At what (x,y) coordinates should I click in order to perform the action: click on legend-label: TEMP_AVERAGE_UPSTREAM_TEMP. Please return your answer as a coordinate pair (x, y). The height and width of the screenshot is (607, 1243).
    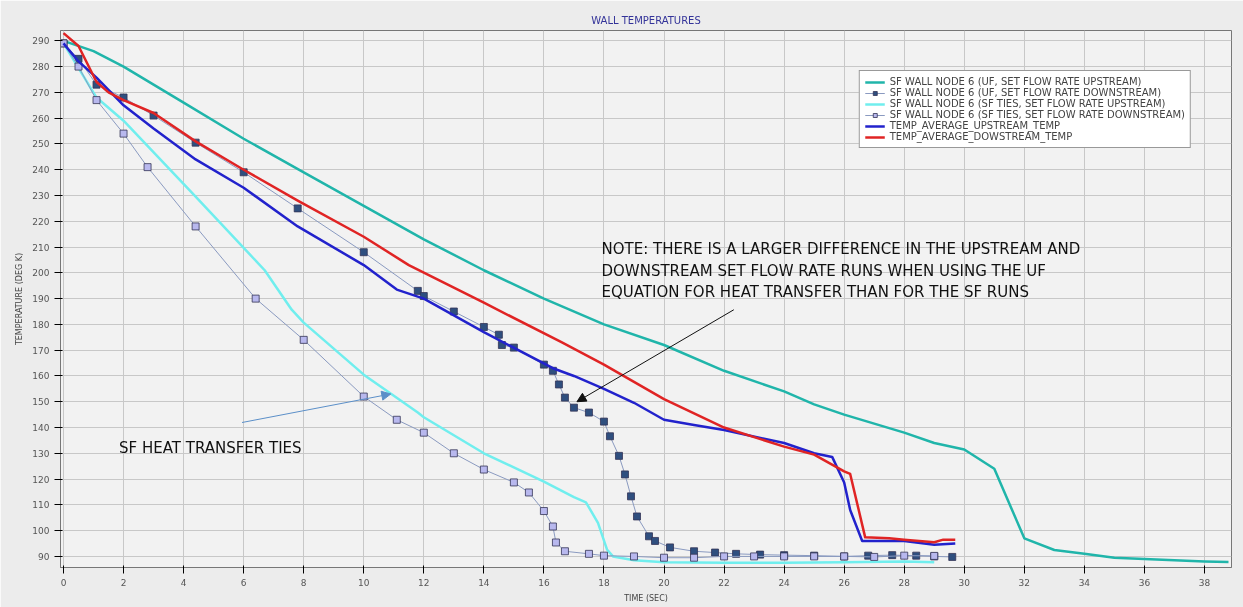
    Looking at the image, I should click on (975, 125).